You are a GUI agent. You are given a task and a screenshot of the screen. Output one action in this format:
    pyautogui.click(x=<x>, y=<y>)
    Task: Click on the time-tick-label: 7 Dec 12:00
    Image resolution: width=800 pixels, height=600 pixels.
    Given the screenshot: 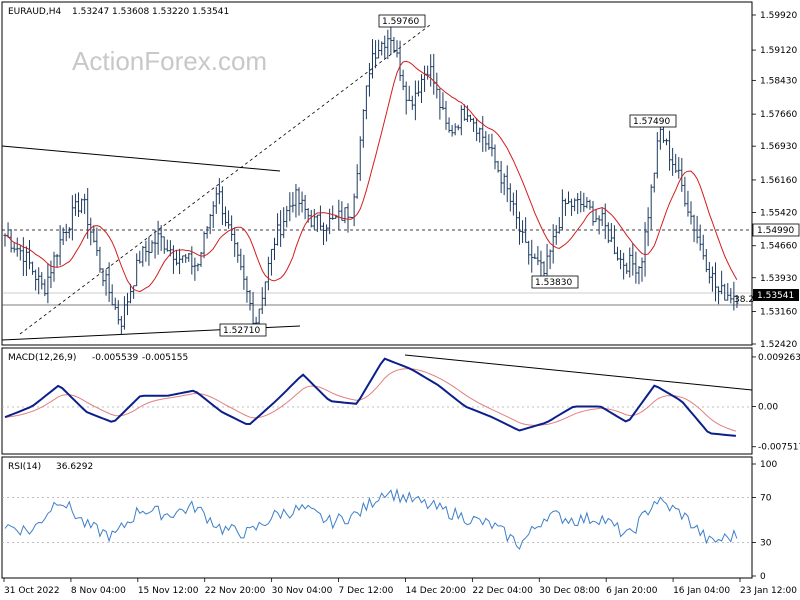 What is the action you would take?
    pyautogui.click(x=366, y=591)
    